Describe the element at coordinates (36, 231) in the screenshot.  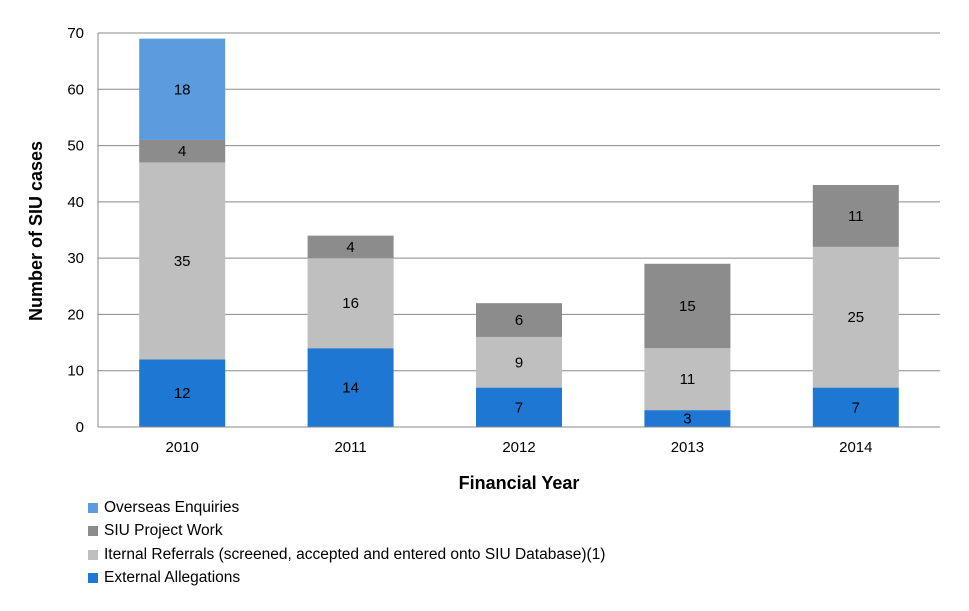
I see `y-axis-title: Number of SIU cases` at that location.